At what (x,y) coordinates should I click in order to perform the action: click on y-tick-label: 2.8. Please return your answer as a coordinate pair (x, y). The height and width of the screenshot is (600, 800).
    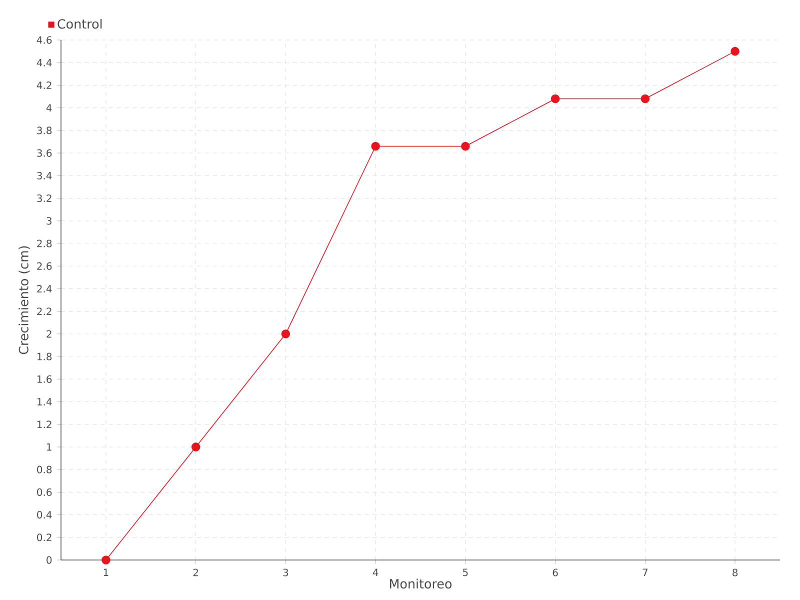
    Looking at the image, I should click on (44, 244).